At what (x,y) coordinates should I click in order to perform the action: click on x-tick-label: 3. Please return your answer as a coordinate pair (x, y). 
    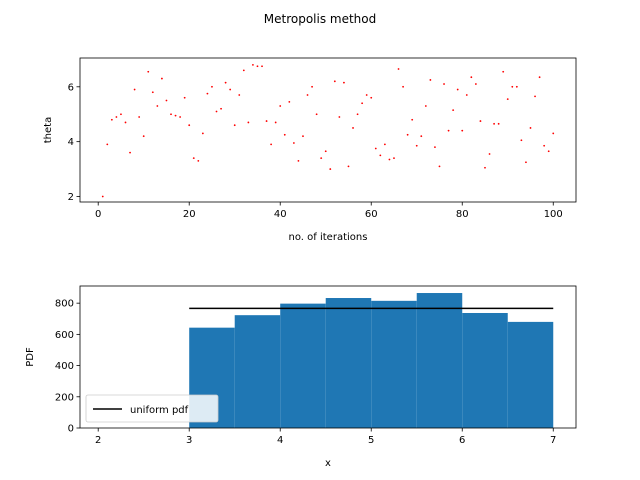
    Looking at the image, I should click on (189, 440).